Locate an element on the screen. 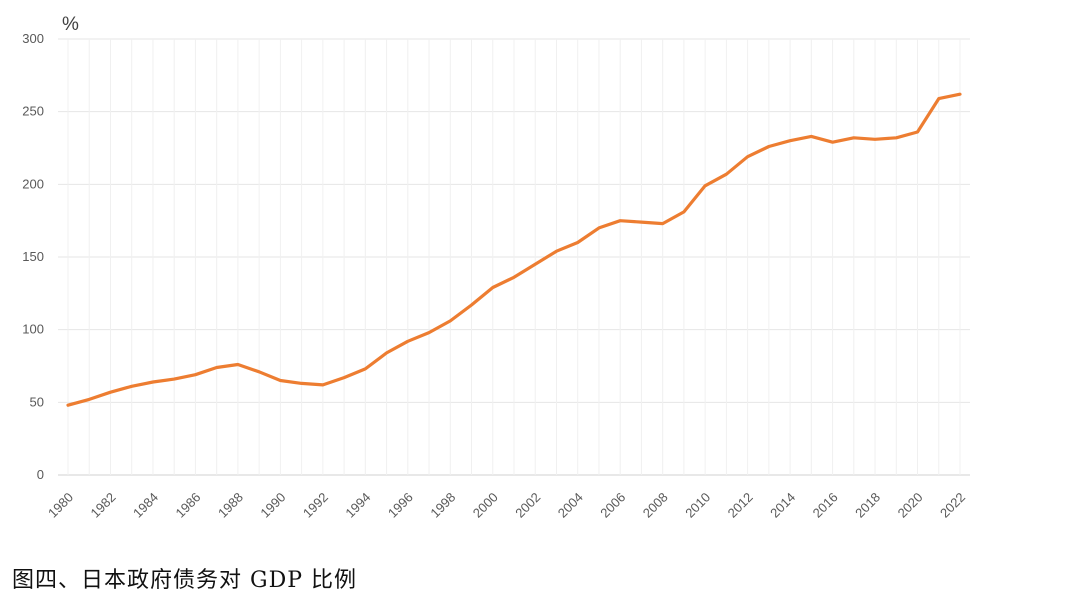 The image size is (1080, 604). y-tick-label: 150 is located at coordinates (33, 256).